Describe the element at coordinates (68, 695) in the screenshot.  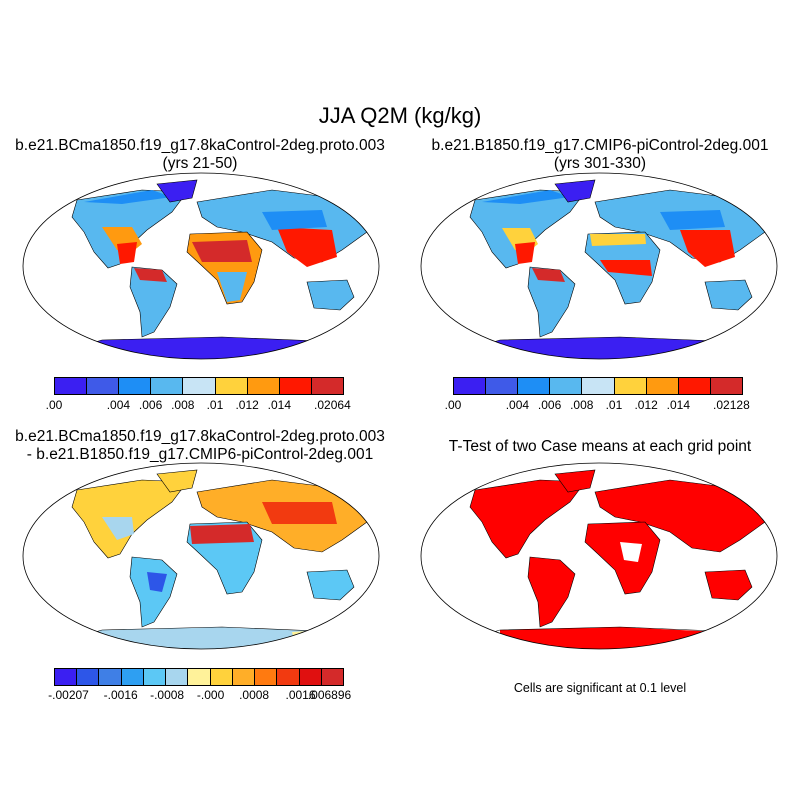
I see `tick-label: -.00207` at that location.